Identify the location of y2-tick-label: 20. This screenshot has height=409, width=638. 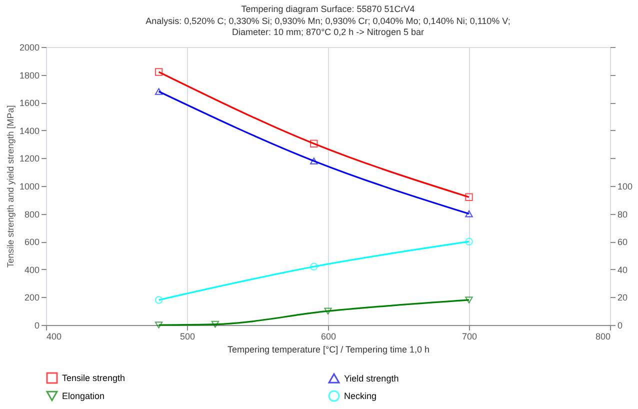
(623, 297).